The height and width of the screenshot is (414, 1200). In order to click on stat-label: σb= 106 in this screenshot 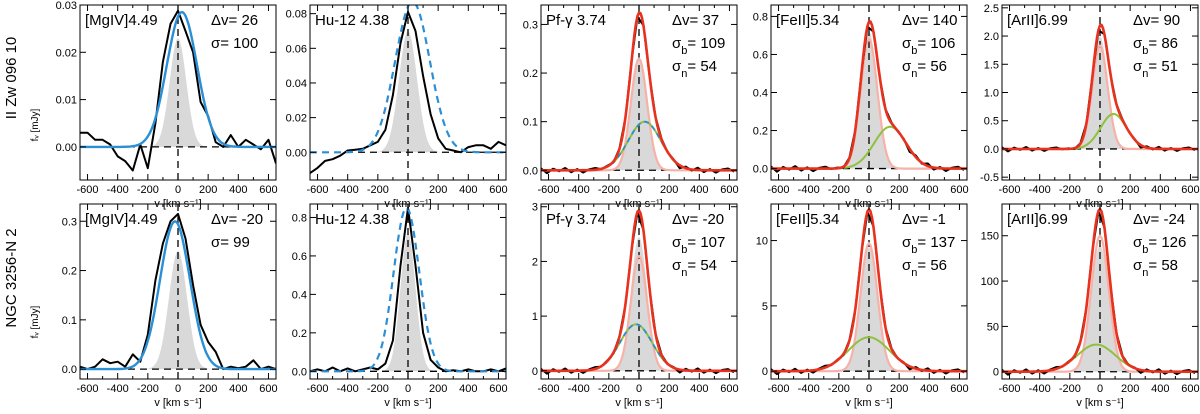, I will do `click(928, 46)`.